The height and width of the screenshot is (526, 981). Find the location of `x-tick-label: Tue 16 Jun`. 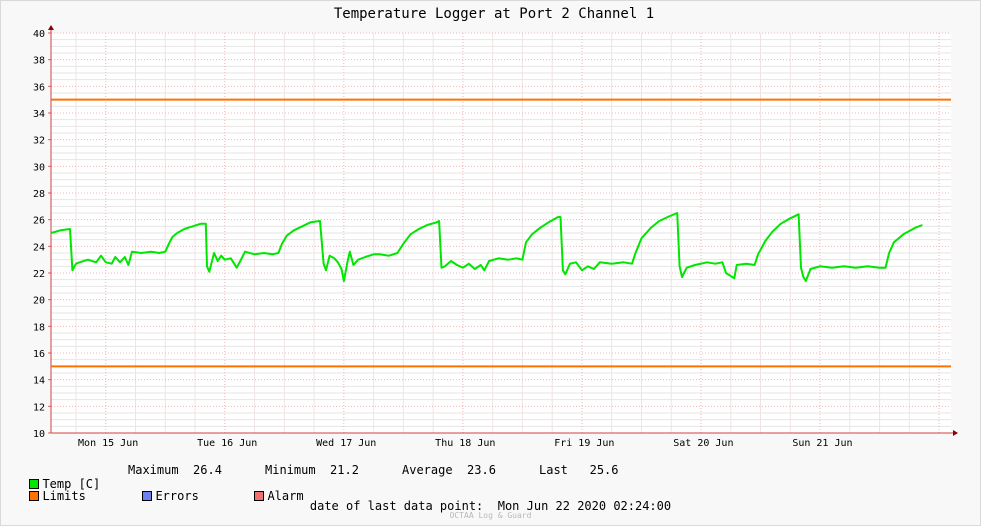

x-tick-label: Tue 16 Jun is located at coordinates (227, 443).